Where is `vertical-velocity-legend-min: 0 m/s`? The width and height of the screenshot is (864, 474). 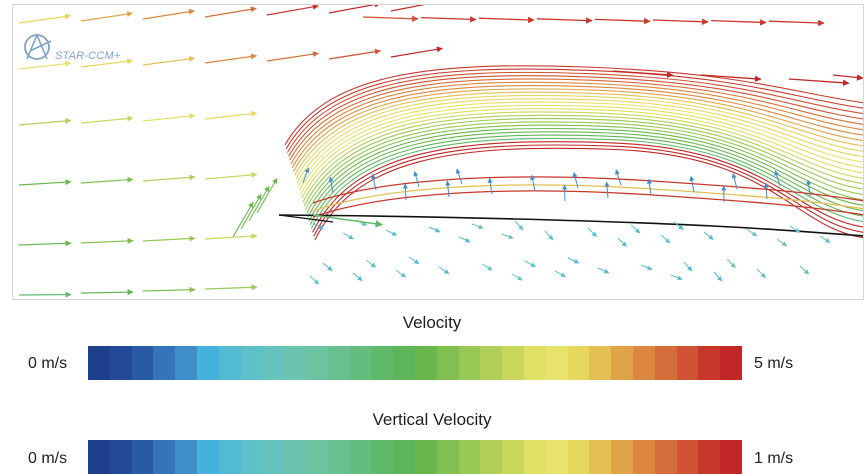
vertical-velocity-legend-min: 0 m/s is located at coordinates (48, 458).